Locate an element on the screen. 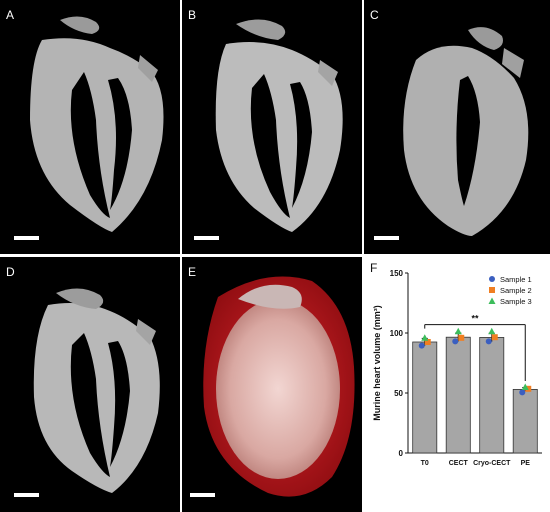  y-tick-label: 150 is located at coordinates (397, 273).